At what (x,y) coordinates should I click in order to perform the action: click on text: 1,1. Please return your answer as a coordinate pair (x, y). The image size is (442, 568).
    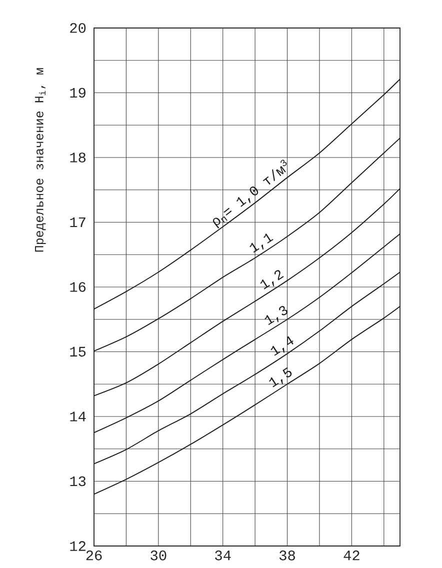
    Looking at the image, I should click on (262, 243).